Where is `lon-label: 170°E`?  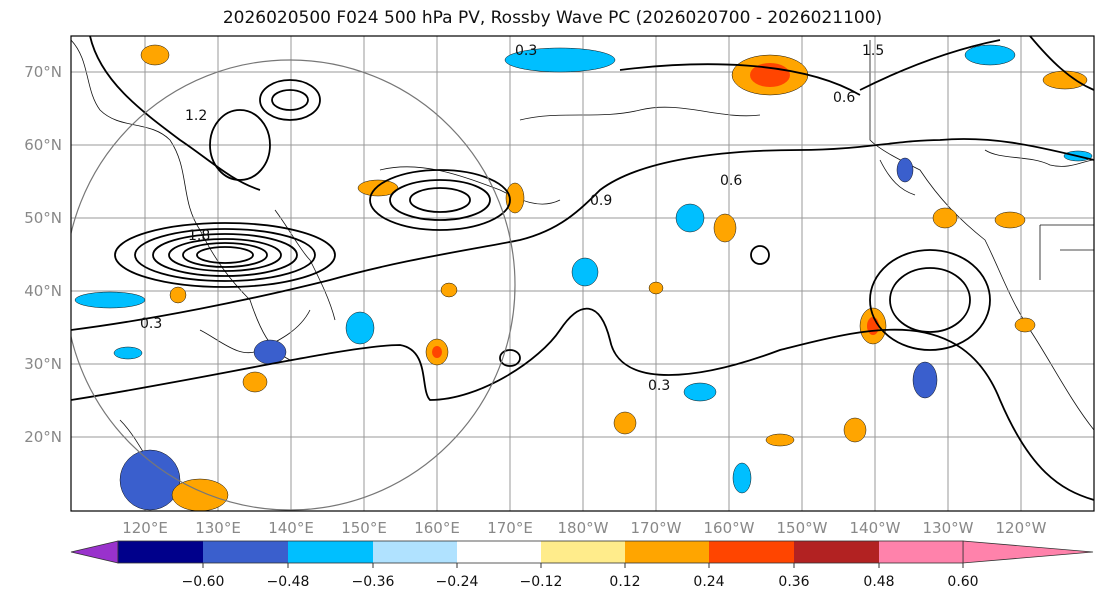 lon-label: 170°E is located at coordinates (510, 528).